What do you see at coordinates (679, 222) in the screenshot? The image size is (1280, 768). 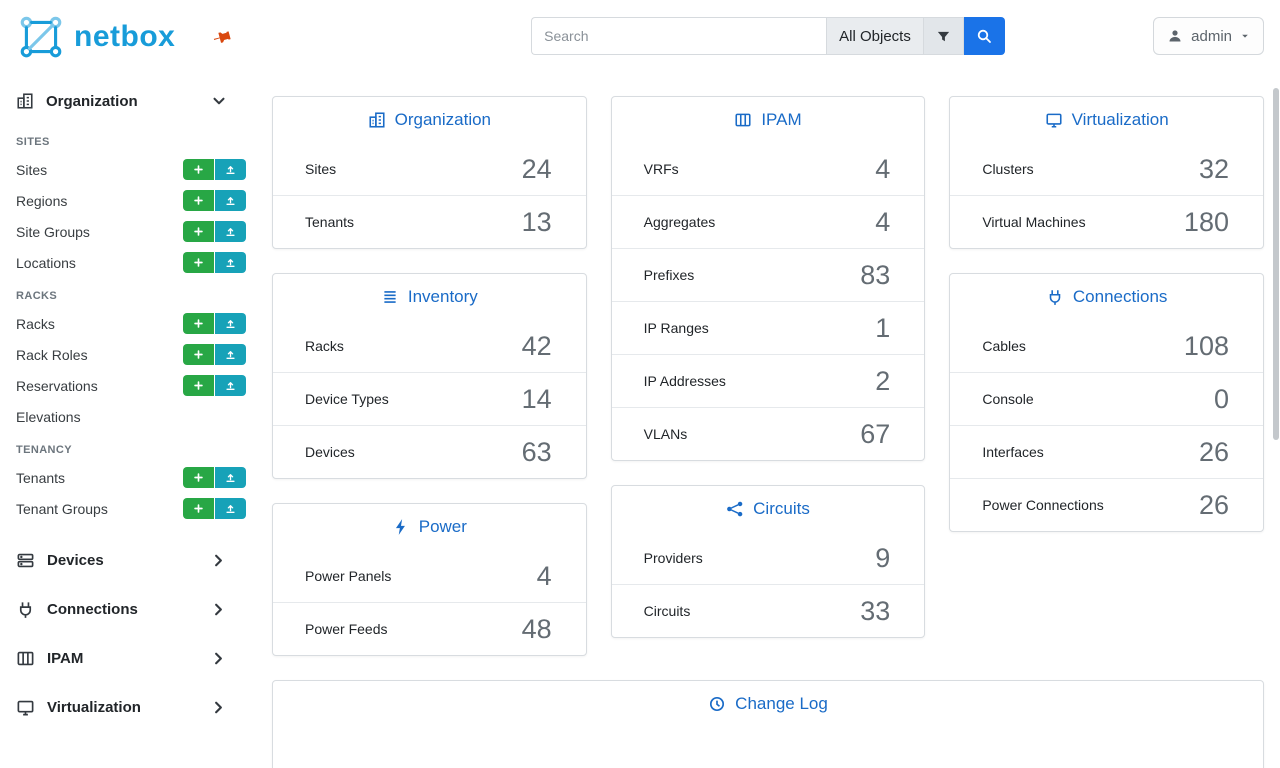 I see `stat-label-aggregates: Aggregates` at bounding box center [679, 222].